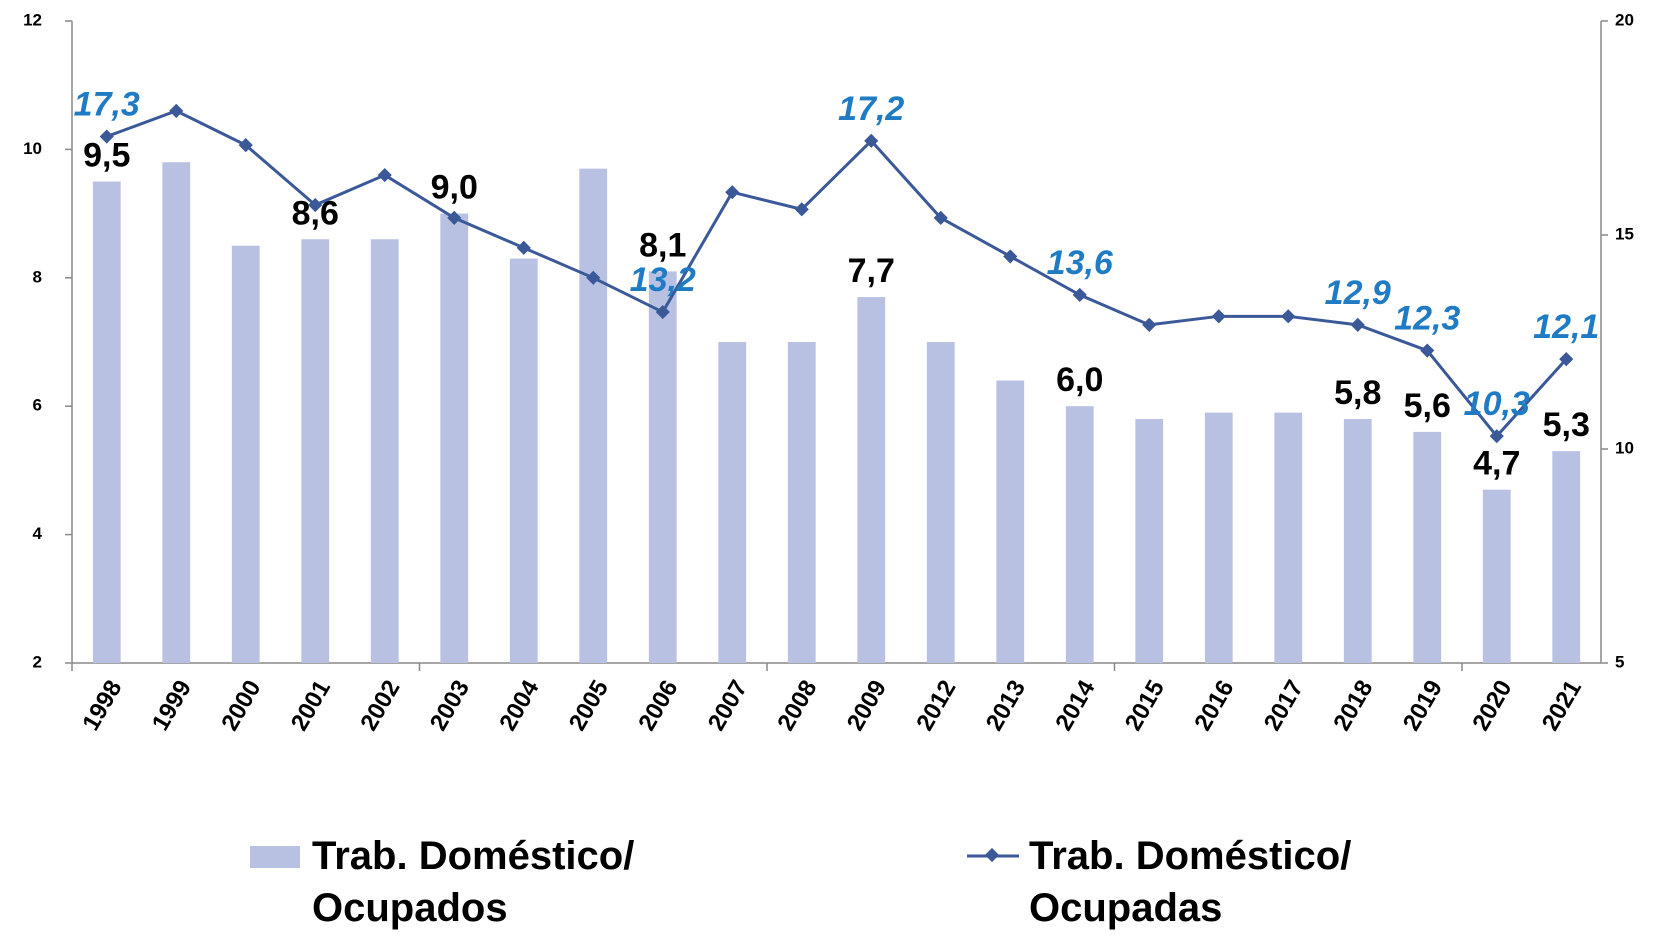  Describe the element at coordinates (1566, 327) in the screenshot. I see `line-value-label: 12,1` at that location.